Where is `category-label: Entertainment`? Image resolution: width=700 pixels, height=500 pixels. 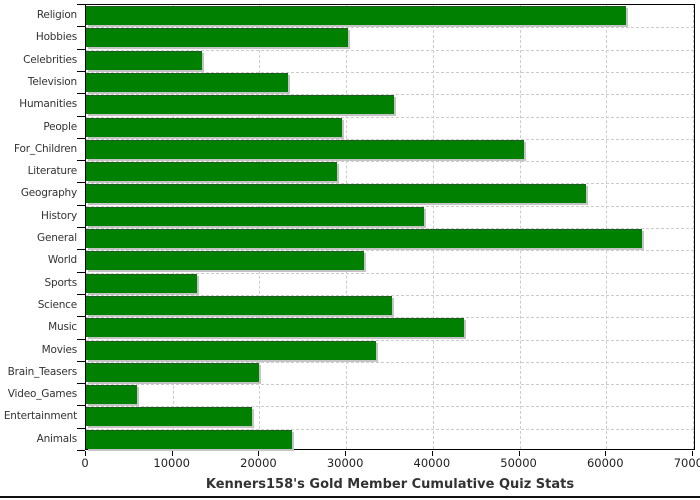 category-label: Entertainment is located at coordinates (40, 416).